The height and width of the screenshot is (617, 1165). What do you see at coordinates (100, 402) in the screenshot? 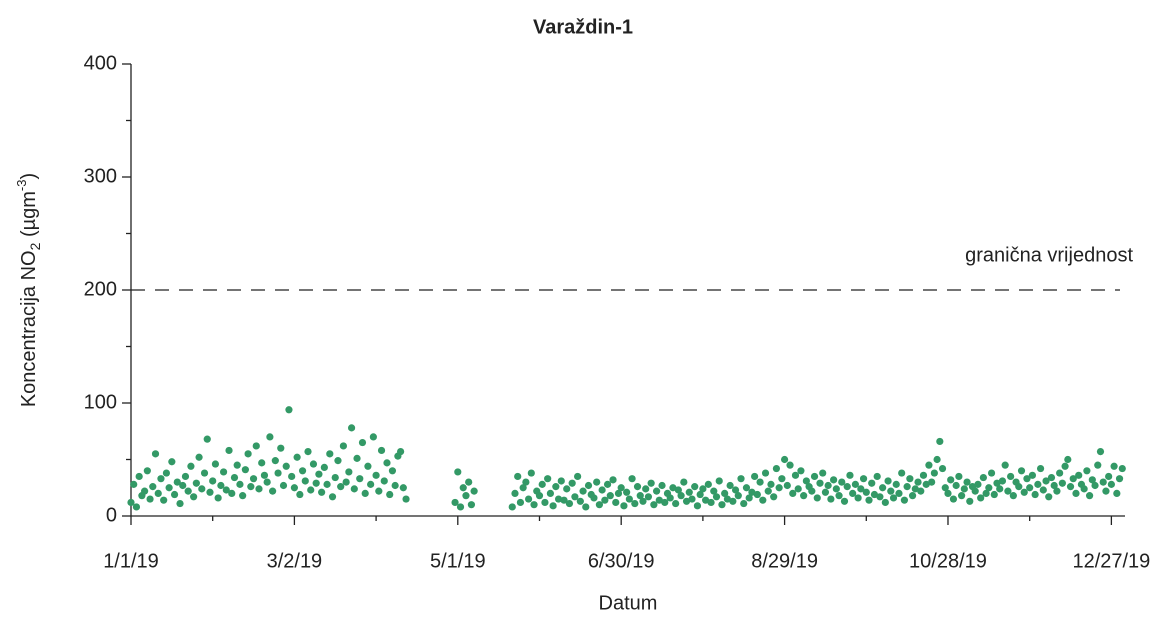
I see `y-tick-label: 100` at bounding box center [100, 402].